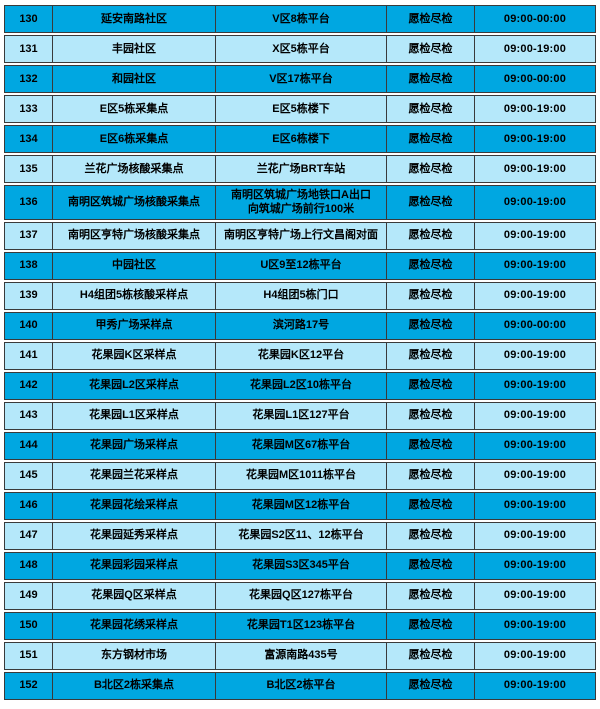 The image size is (600, 709). What do you see at coordinates (29, 355) in the screenshot?
I see `row-number: 141` at bounding box center [29, 355].